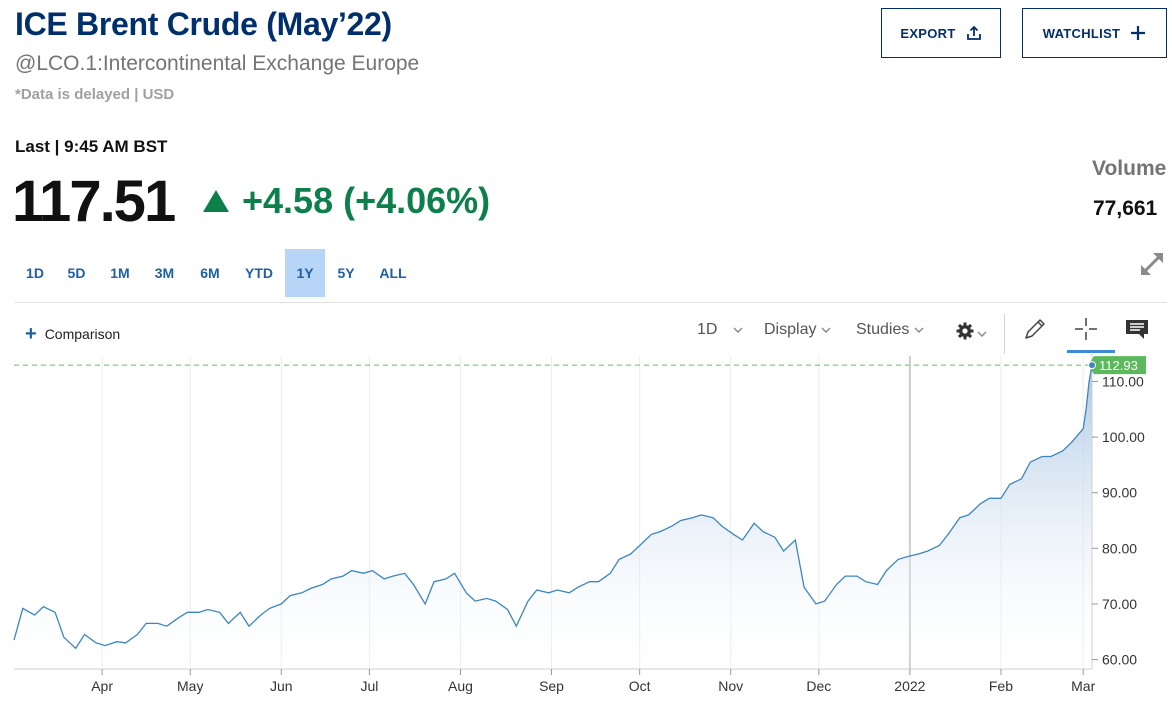 The image size is (1172, 721). Describe the element at coordinates (720, 330) in the screenshot. I see `interval-dropdown: 1D` at that location.